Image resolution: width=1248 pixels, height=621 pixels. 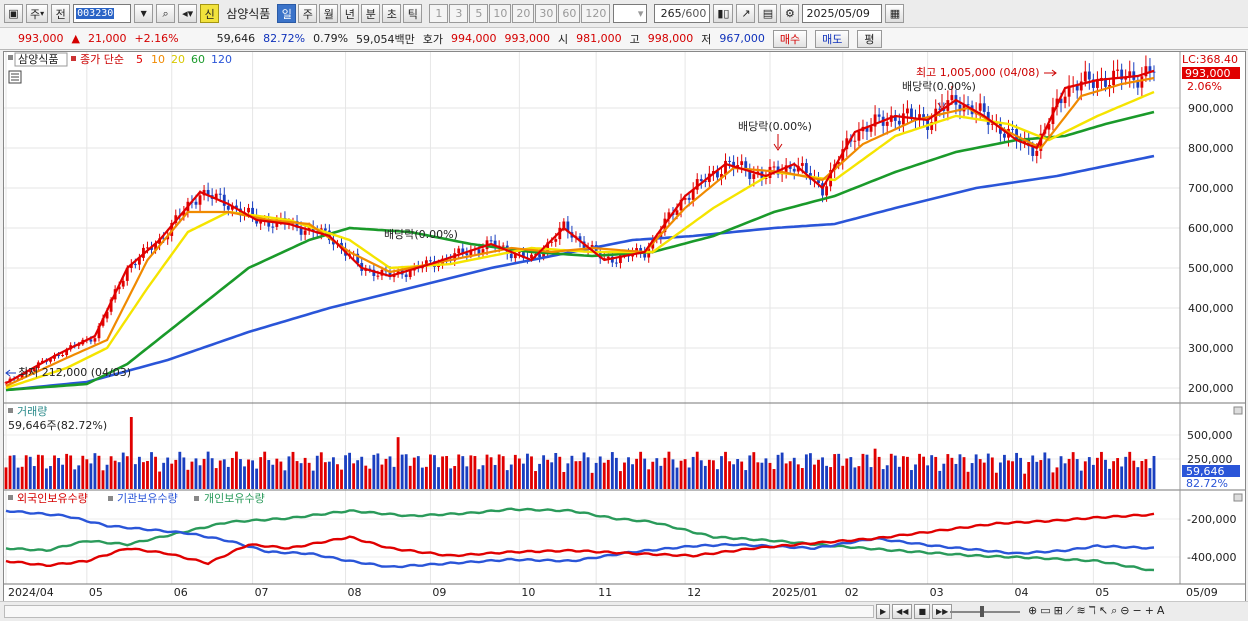 I want to click on credit-badge: 신, so click(x=210, y=13).